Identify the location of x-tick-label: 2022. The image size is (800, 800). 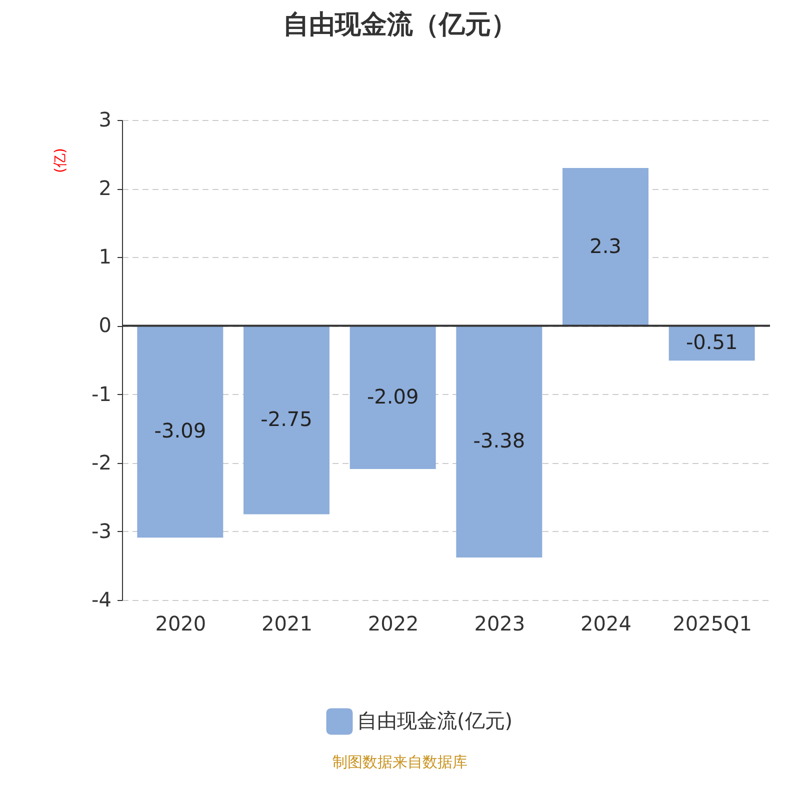
(393, 624).